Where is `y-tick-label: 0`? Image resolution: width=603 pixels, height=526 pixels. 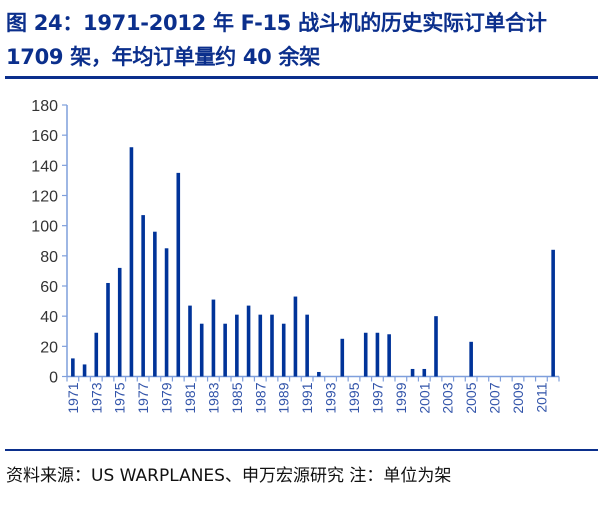 y-tick-label: 0 is located at coordinates (53, 378).